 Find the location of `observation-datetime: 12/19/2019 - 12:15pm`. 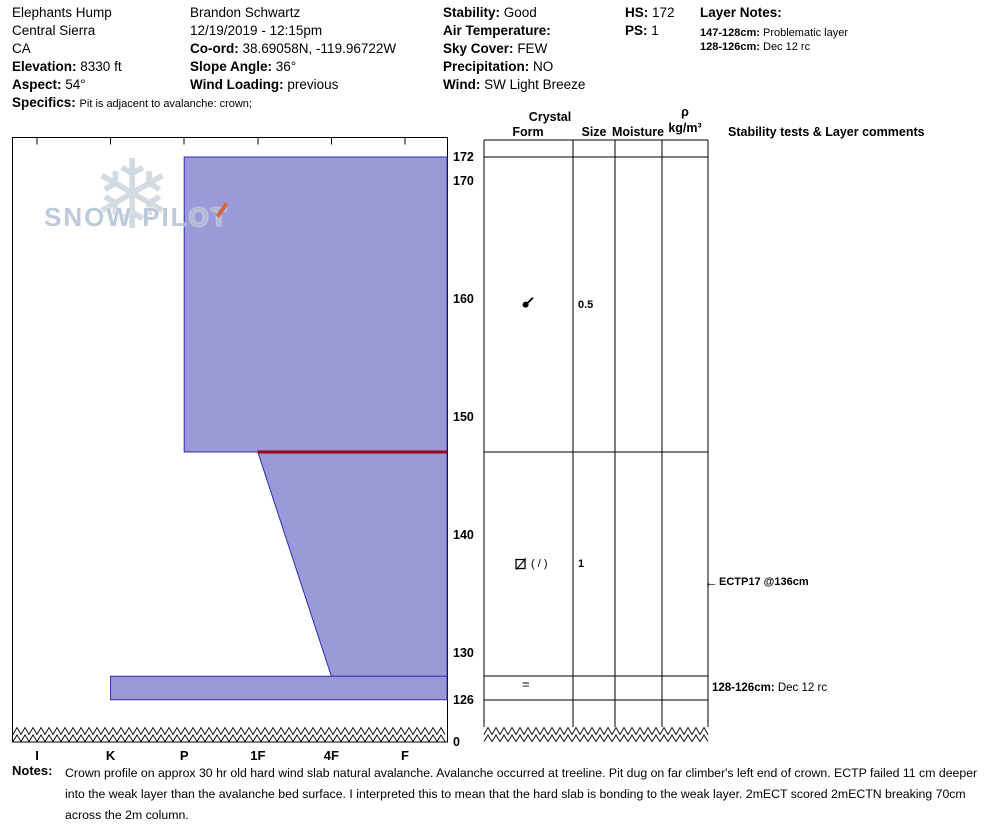

observation-datetime: 12/19/2019 - 12:15pm is located at coordinates (256, 30).